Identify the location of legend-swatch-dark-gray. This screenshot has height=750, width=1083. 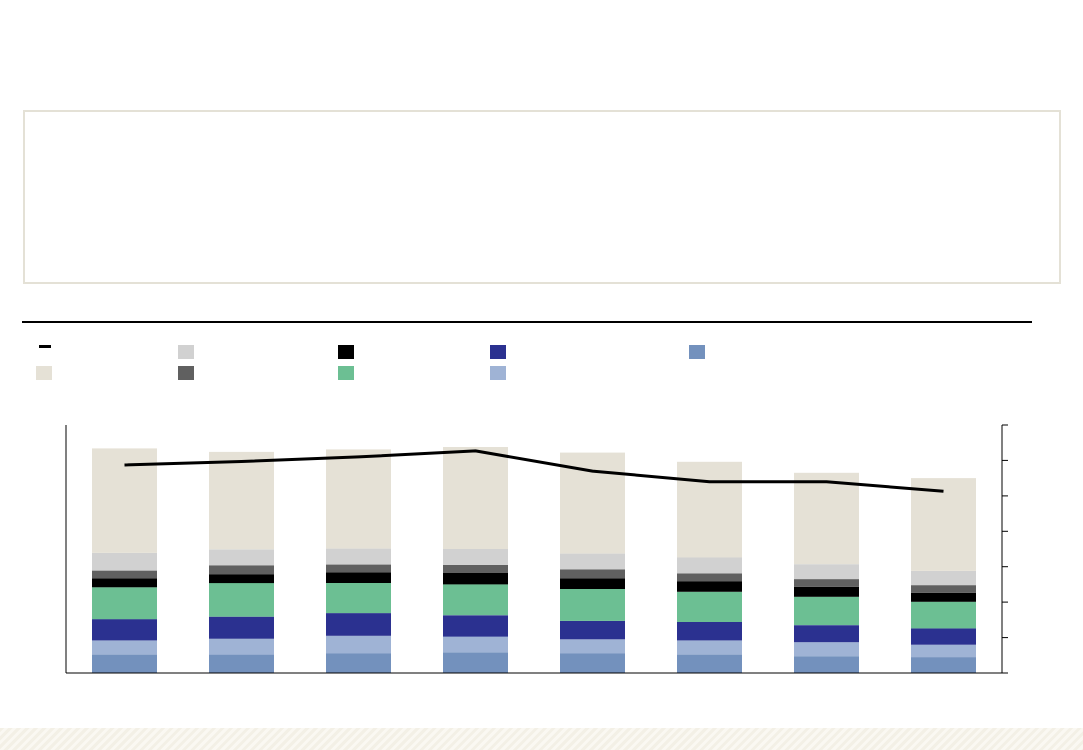
(186, 373).